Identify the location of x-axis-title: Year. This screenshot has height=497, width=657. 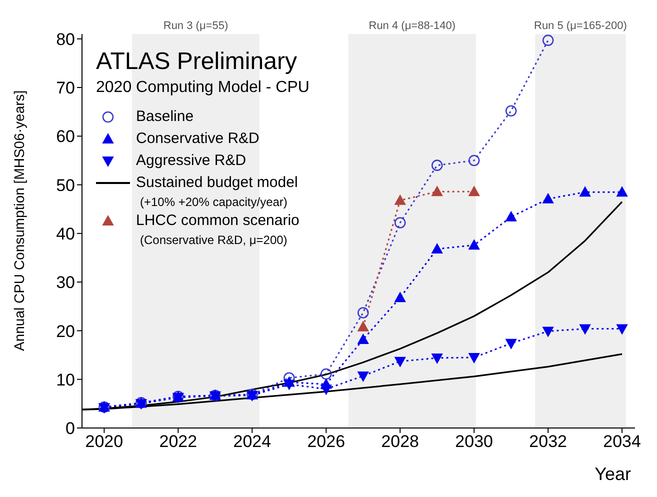
(612, 474).